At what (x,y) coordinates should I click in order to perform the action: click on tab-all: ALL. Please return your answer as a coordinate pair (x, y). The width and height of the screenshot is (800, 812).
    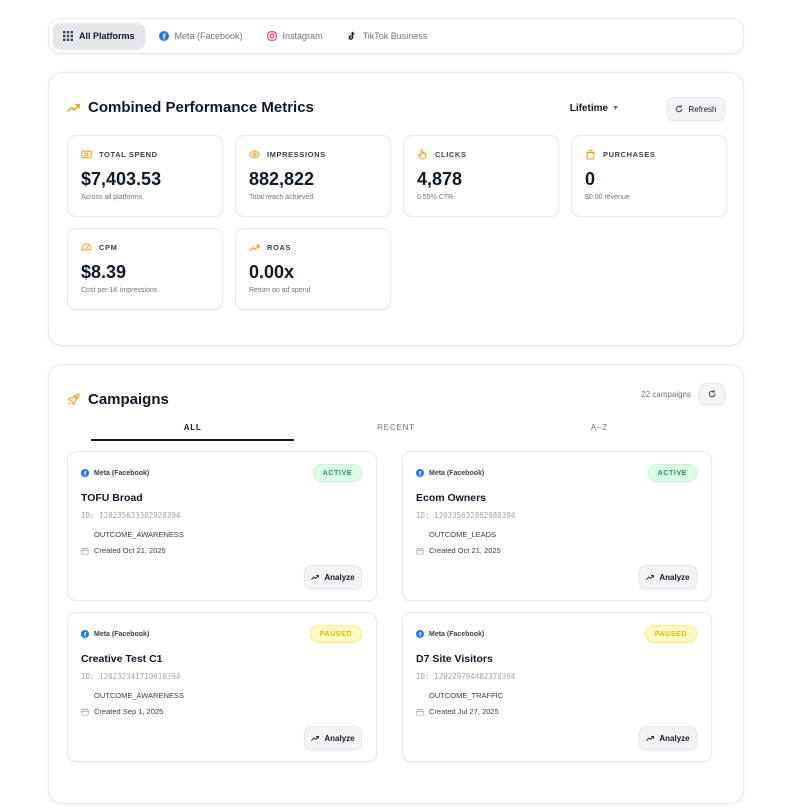
    Looking at the image, I should click on (193, 429).